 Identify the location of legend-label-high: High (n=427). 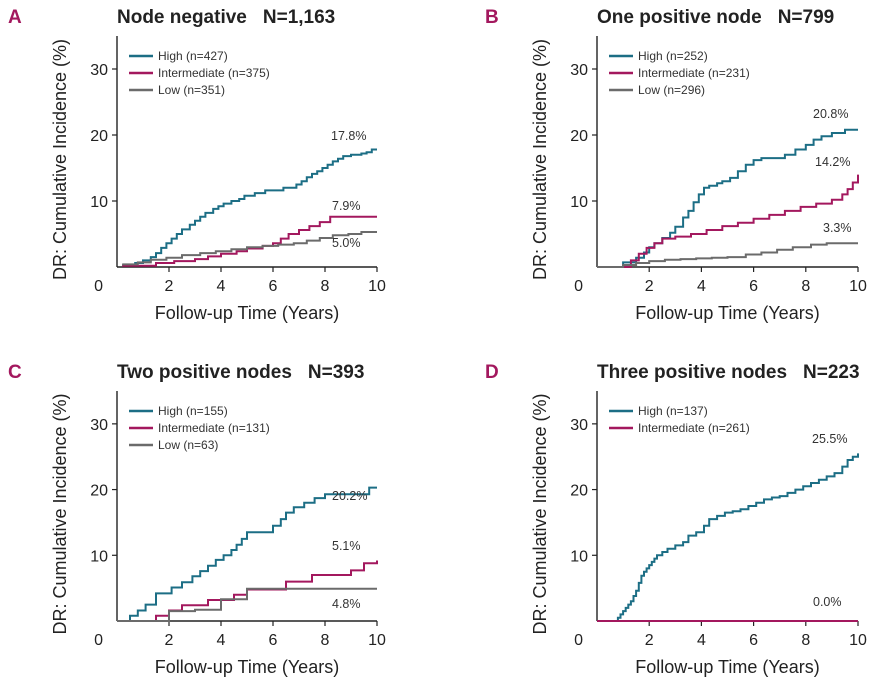
(193, 56).